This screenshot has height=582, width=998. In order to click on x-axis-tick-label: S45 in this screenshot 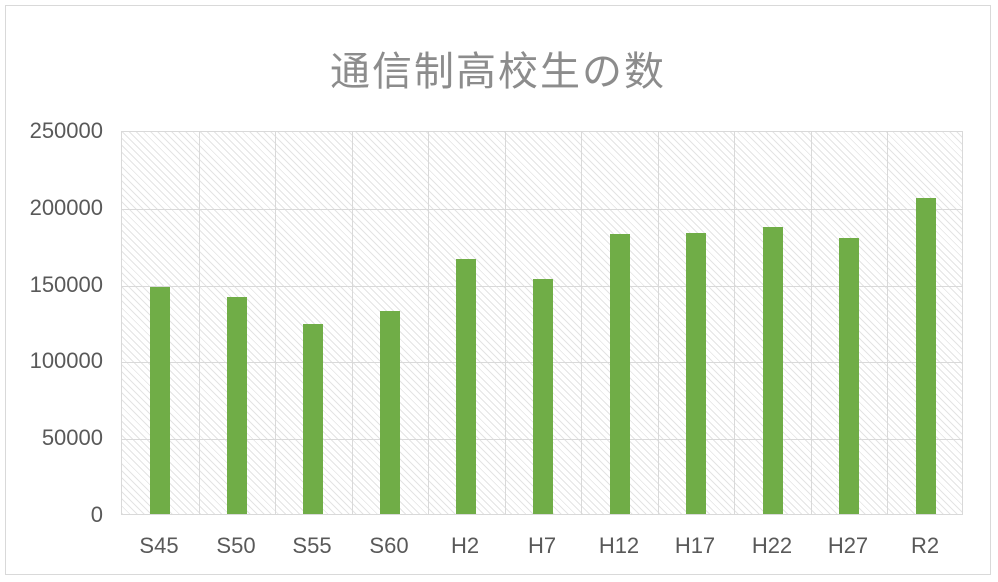, I will do `click(159, 545)`.